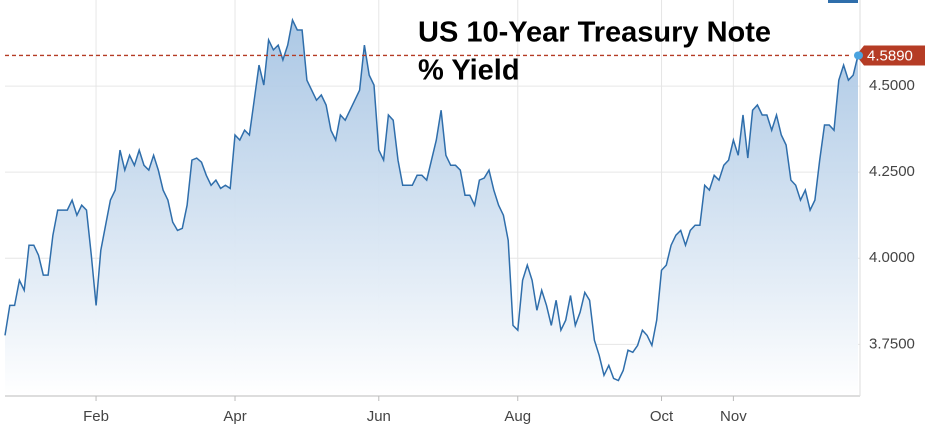 Image resolution: width=932 pixels, height=437 pixels. I want to click on price-tag, so click(890, 55).